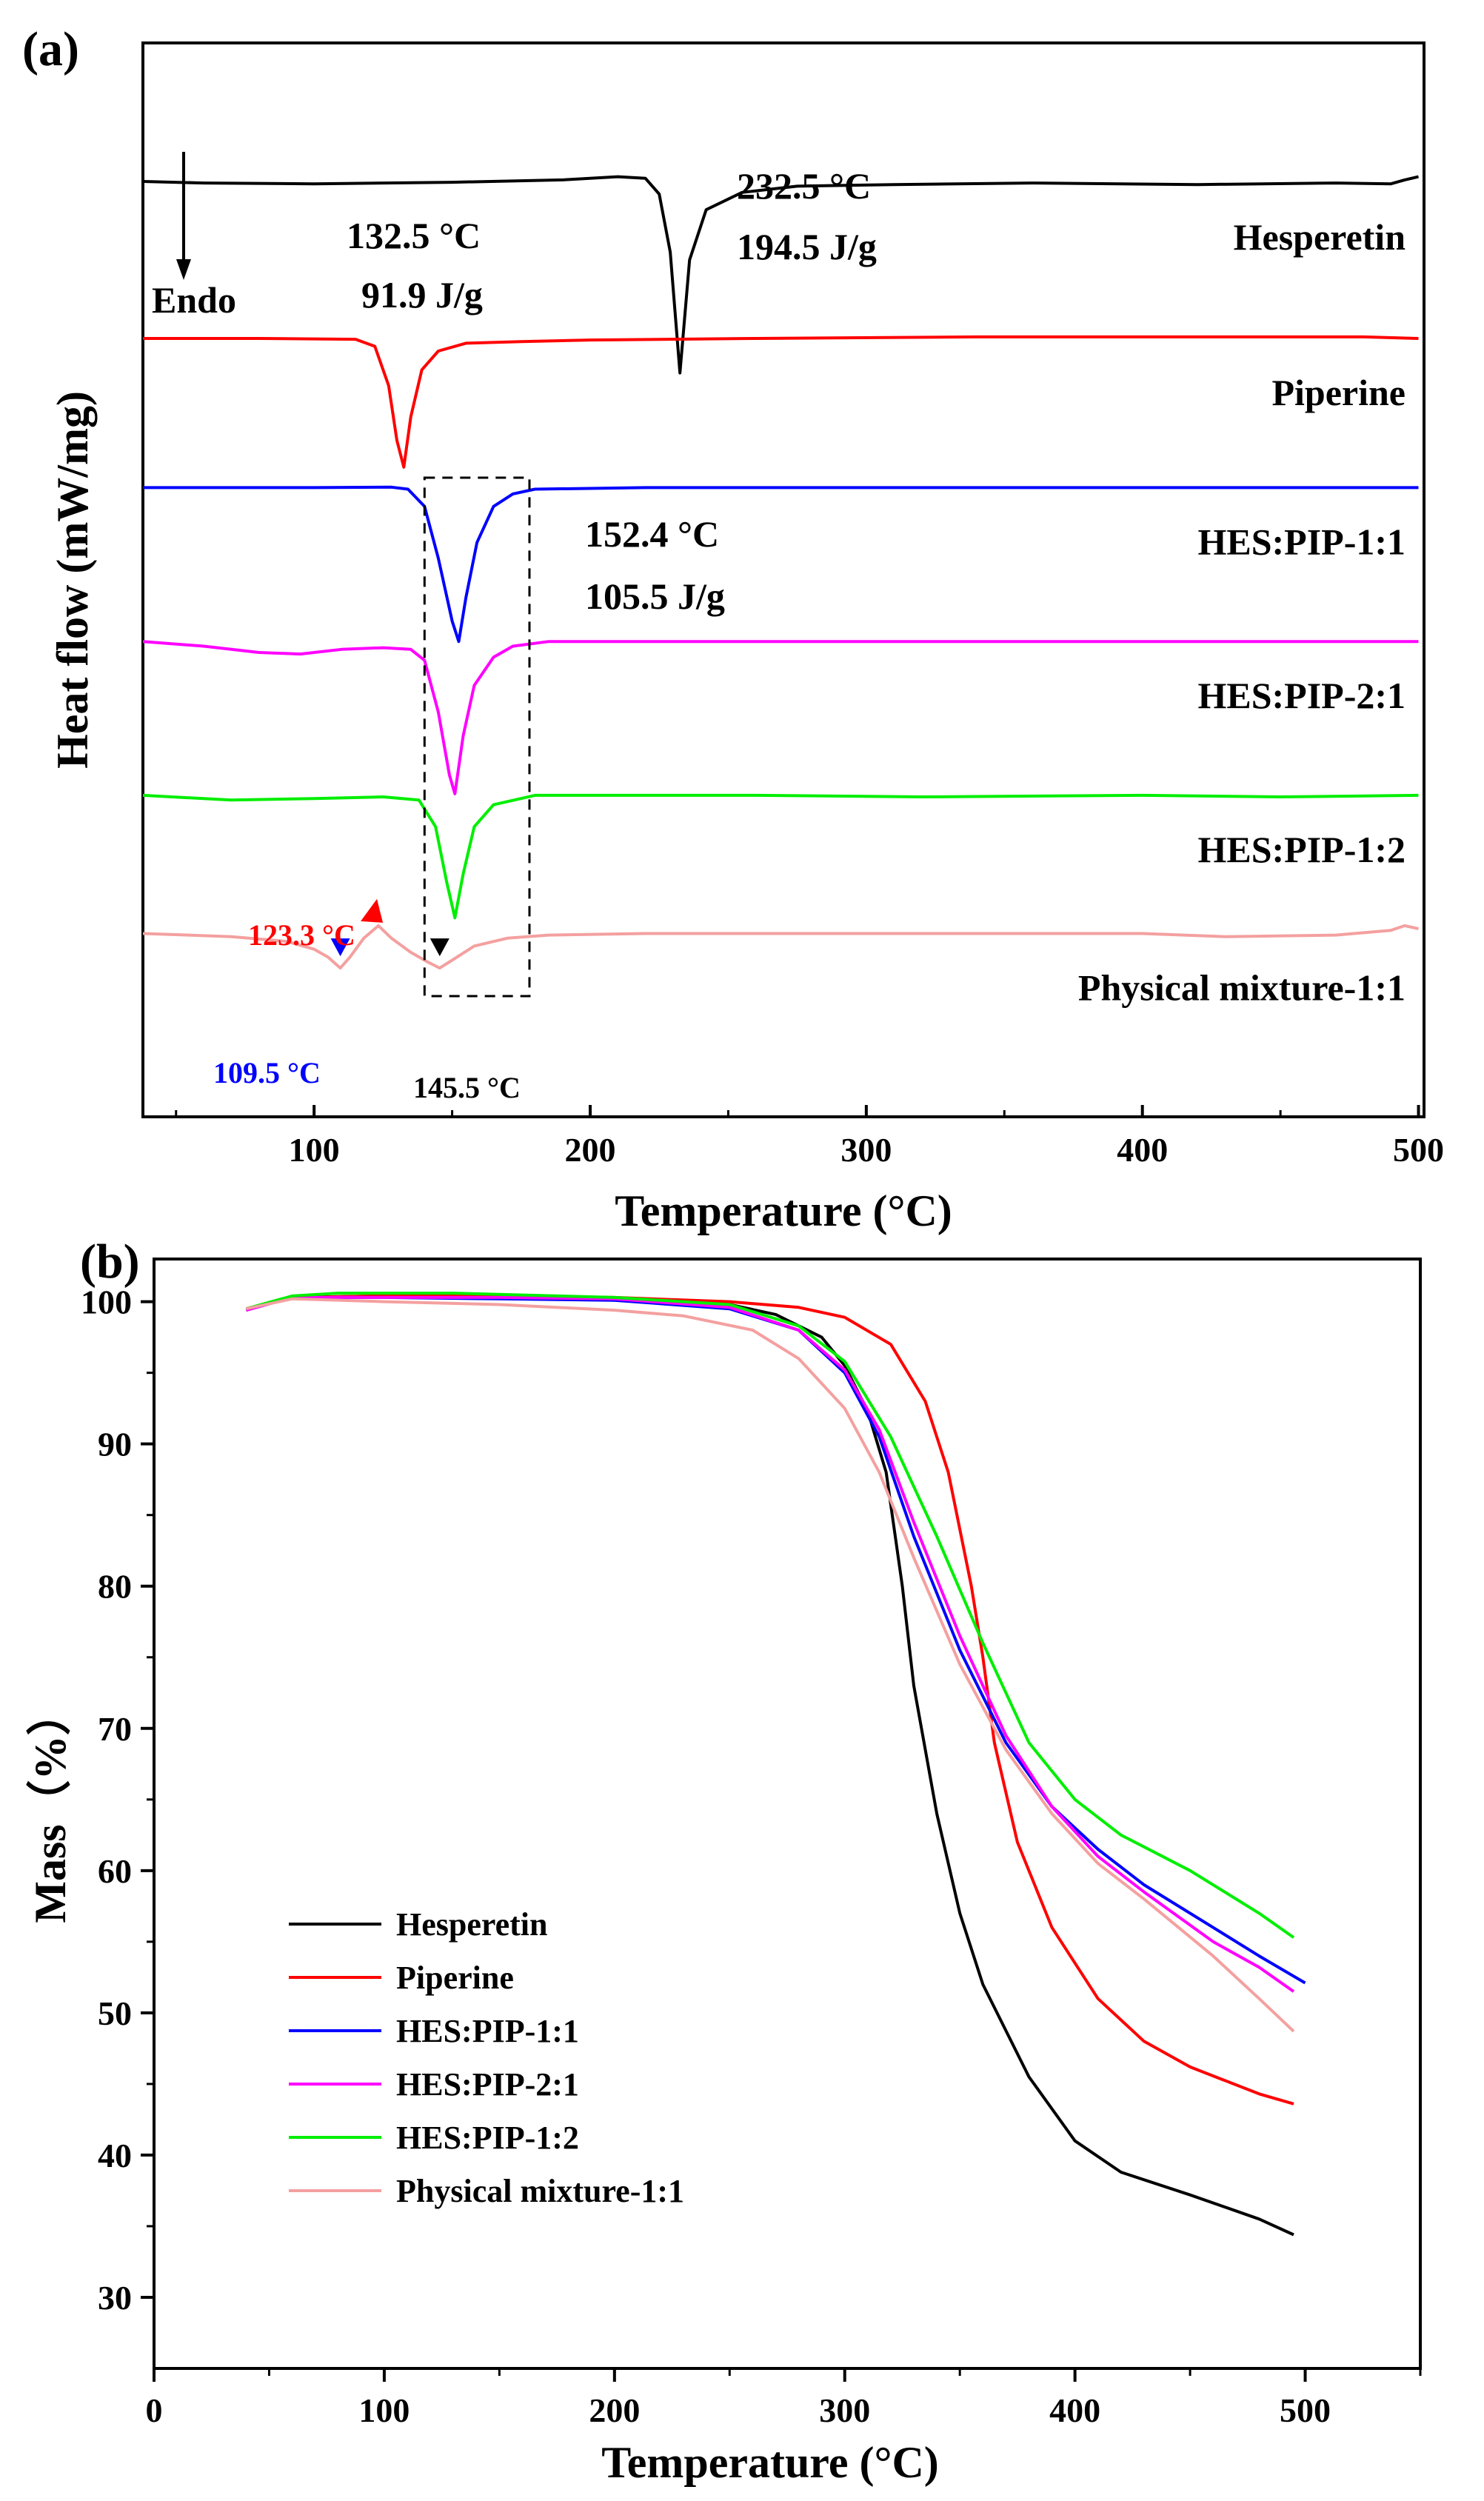  Describe the element at coordinates (467, 1088) in the screenshot. I see `pm-black-peak-temp: 145.5 °C` at that location.